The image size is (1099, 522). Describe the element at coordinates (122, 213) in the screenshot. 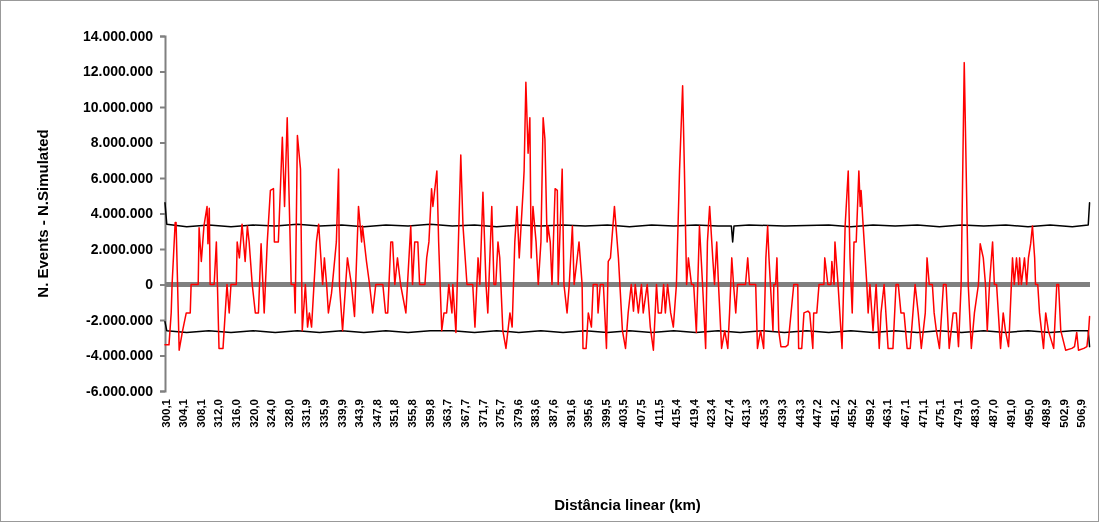

I see `y-tick-label: 4.000.000` at that location.